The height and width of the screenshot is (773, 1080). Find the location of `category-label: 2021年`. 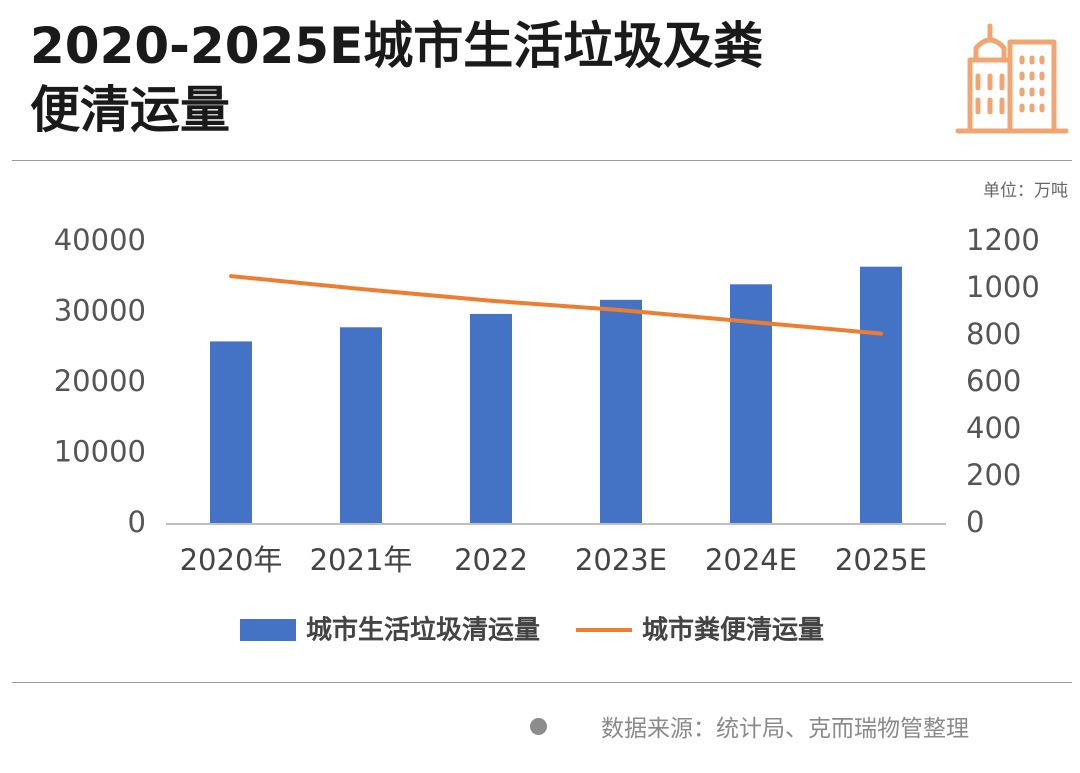

category-label: 2021年 is located at coordinates (361, 560).